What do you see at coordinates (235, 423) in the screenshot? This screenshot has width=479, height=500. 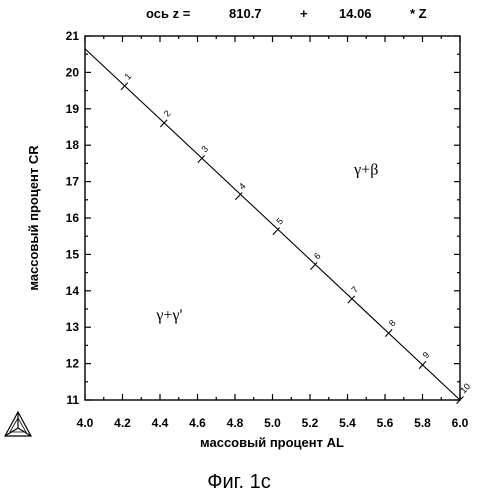 I see `x-tick-label: 4.8` at bounding box center [235, 423].